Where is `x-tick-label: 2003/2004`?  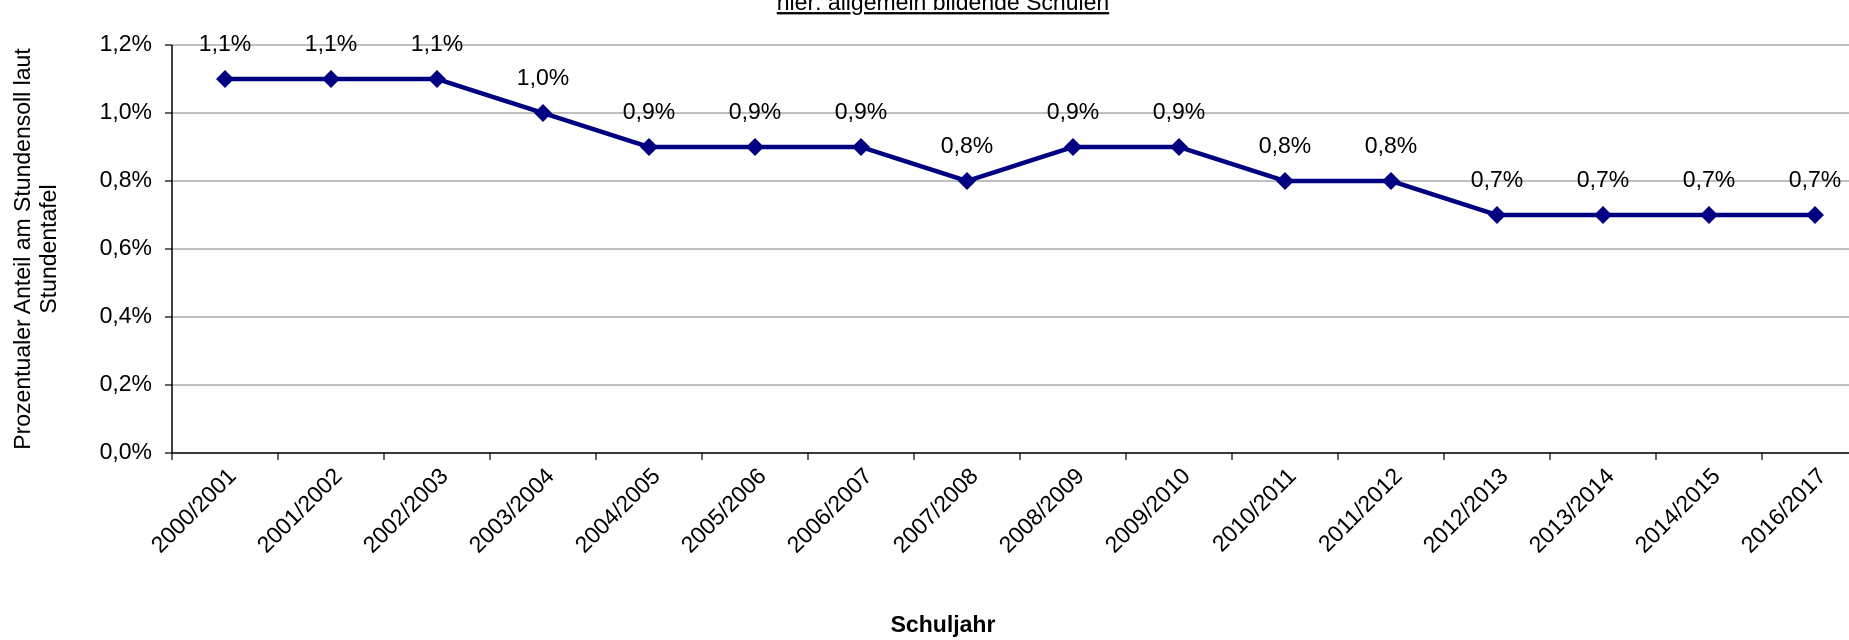
x-tick-label: 2003/2004 is located at coordinates (511, 509).